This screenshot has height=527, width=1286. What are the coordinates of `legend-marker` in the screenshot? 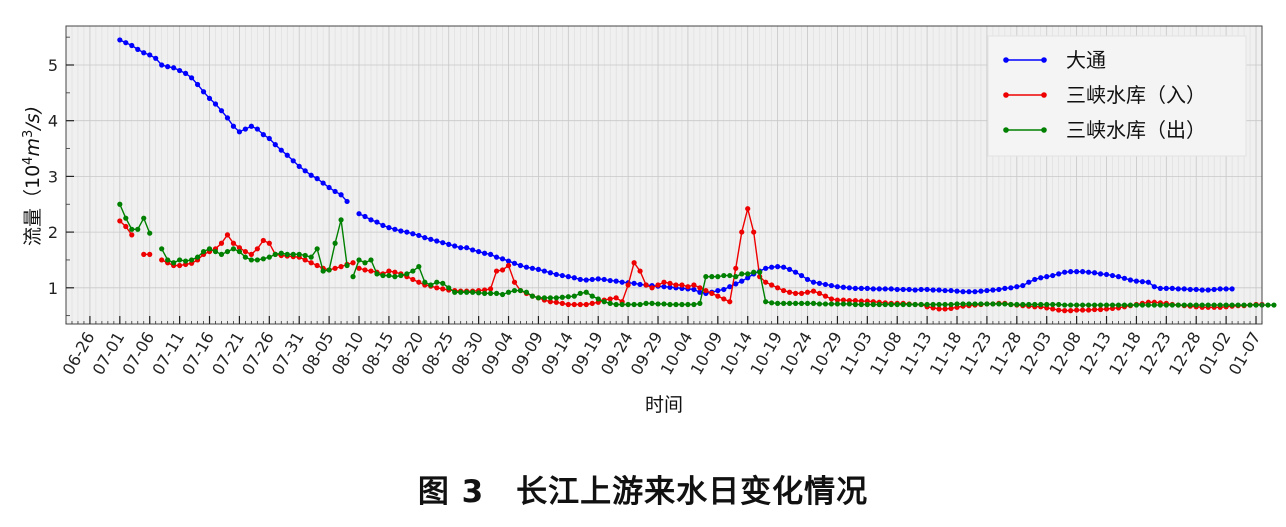 It's located at (1006, 95).